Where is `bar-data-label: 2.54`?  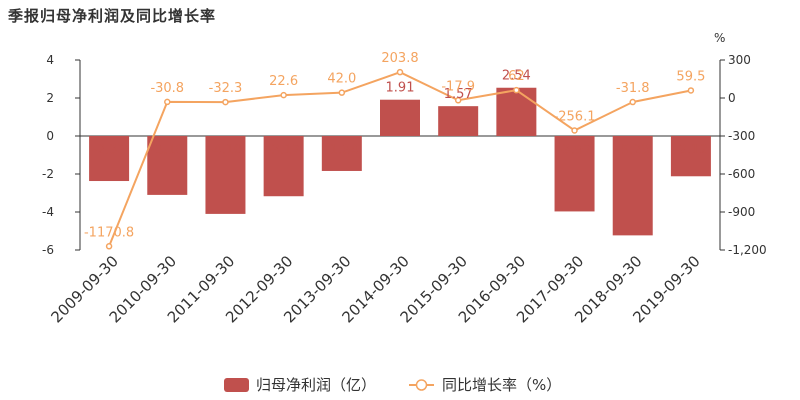 bar-data-label: 2.54 is located at coordinates (516, 76).